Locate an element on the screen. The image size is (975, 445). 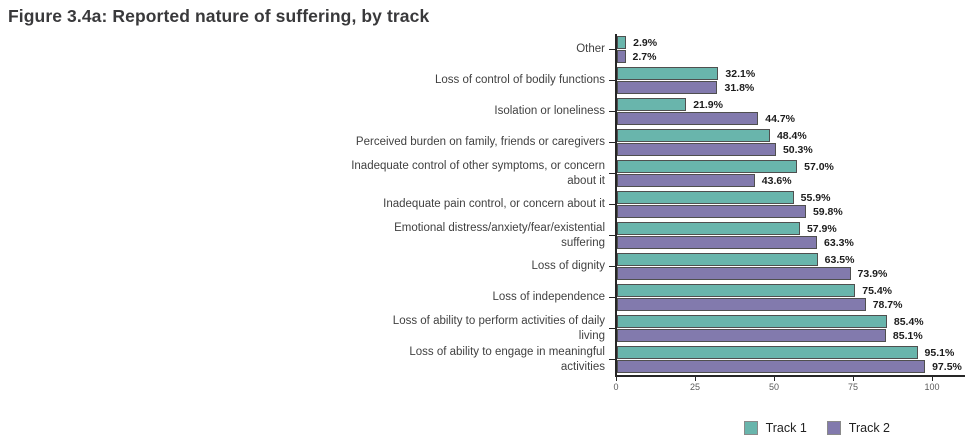
bar-line: 63.3% is located at coordinates (795, 242).